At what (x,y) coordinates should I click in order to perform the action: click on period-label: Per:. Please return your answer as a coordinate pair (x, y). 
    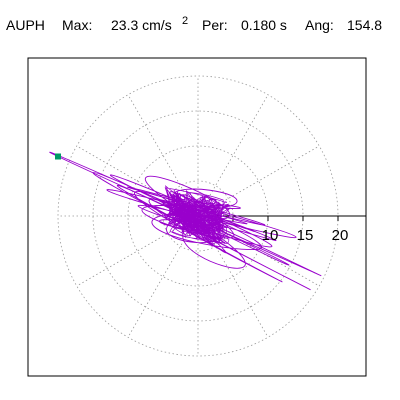
    Looking at the image, I should click on (215, 25).